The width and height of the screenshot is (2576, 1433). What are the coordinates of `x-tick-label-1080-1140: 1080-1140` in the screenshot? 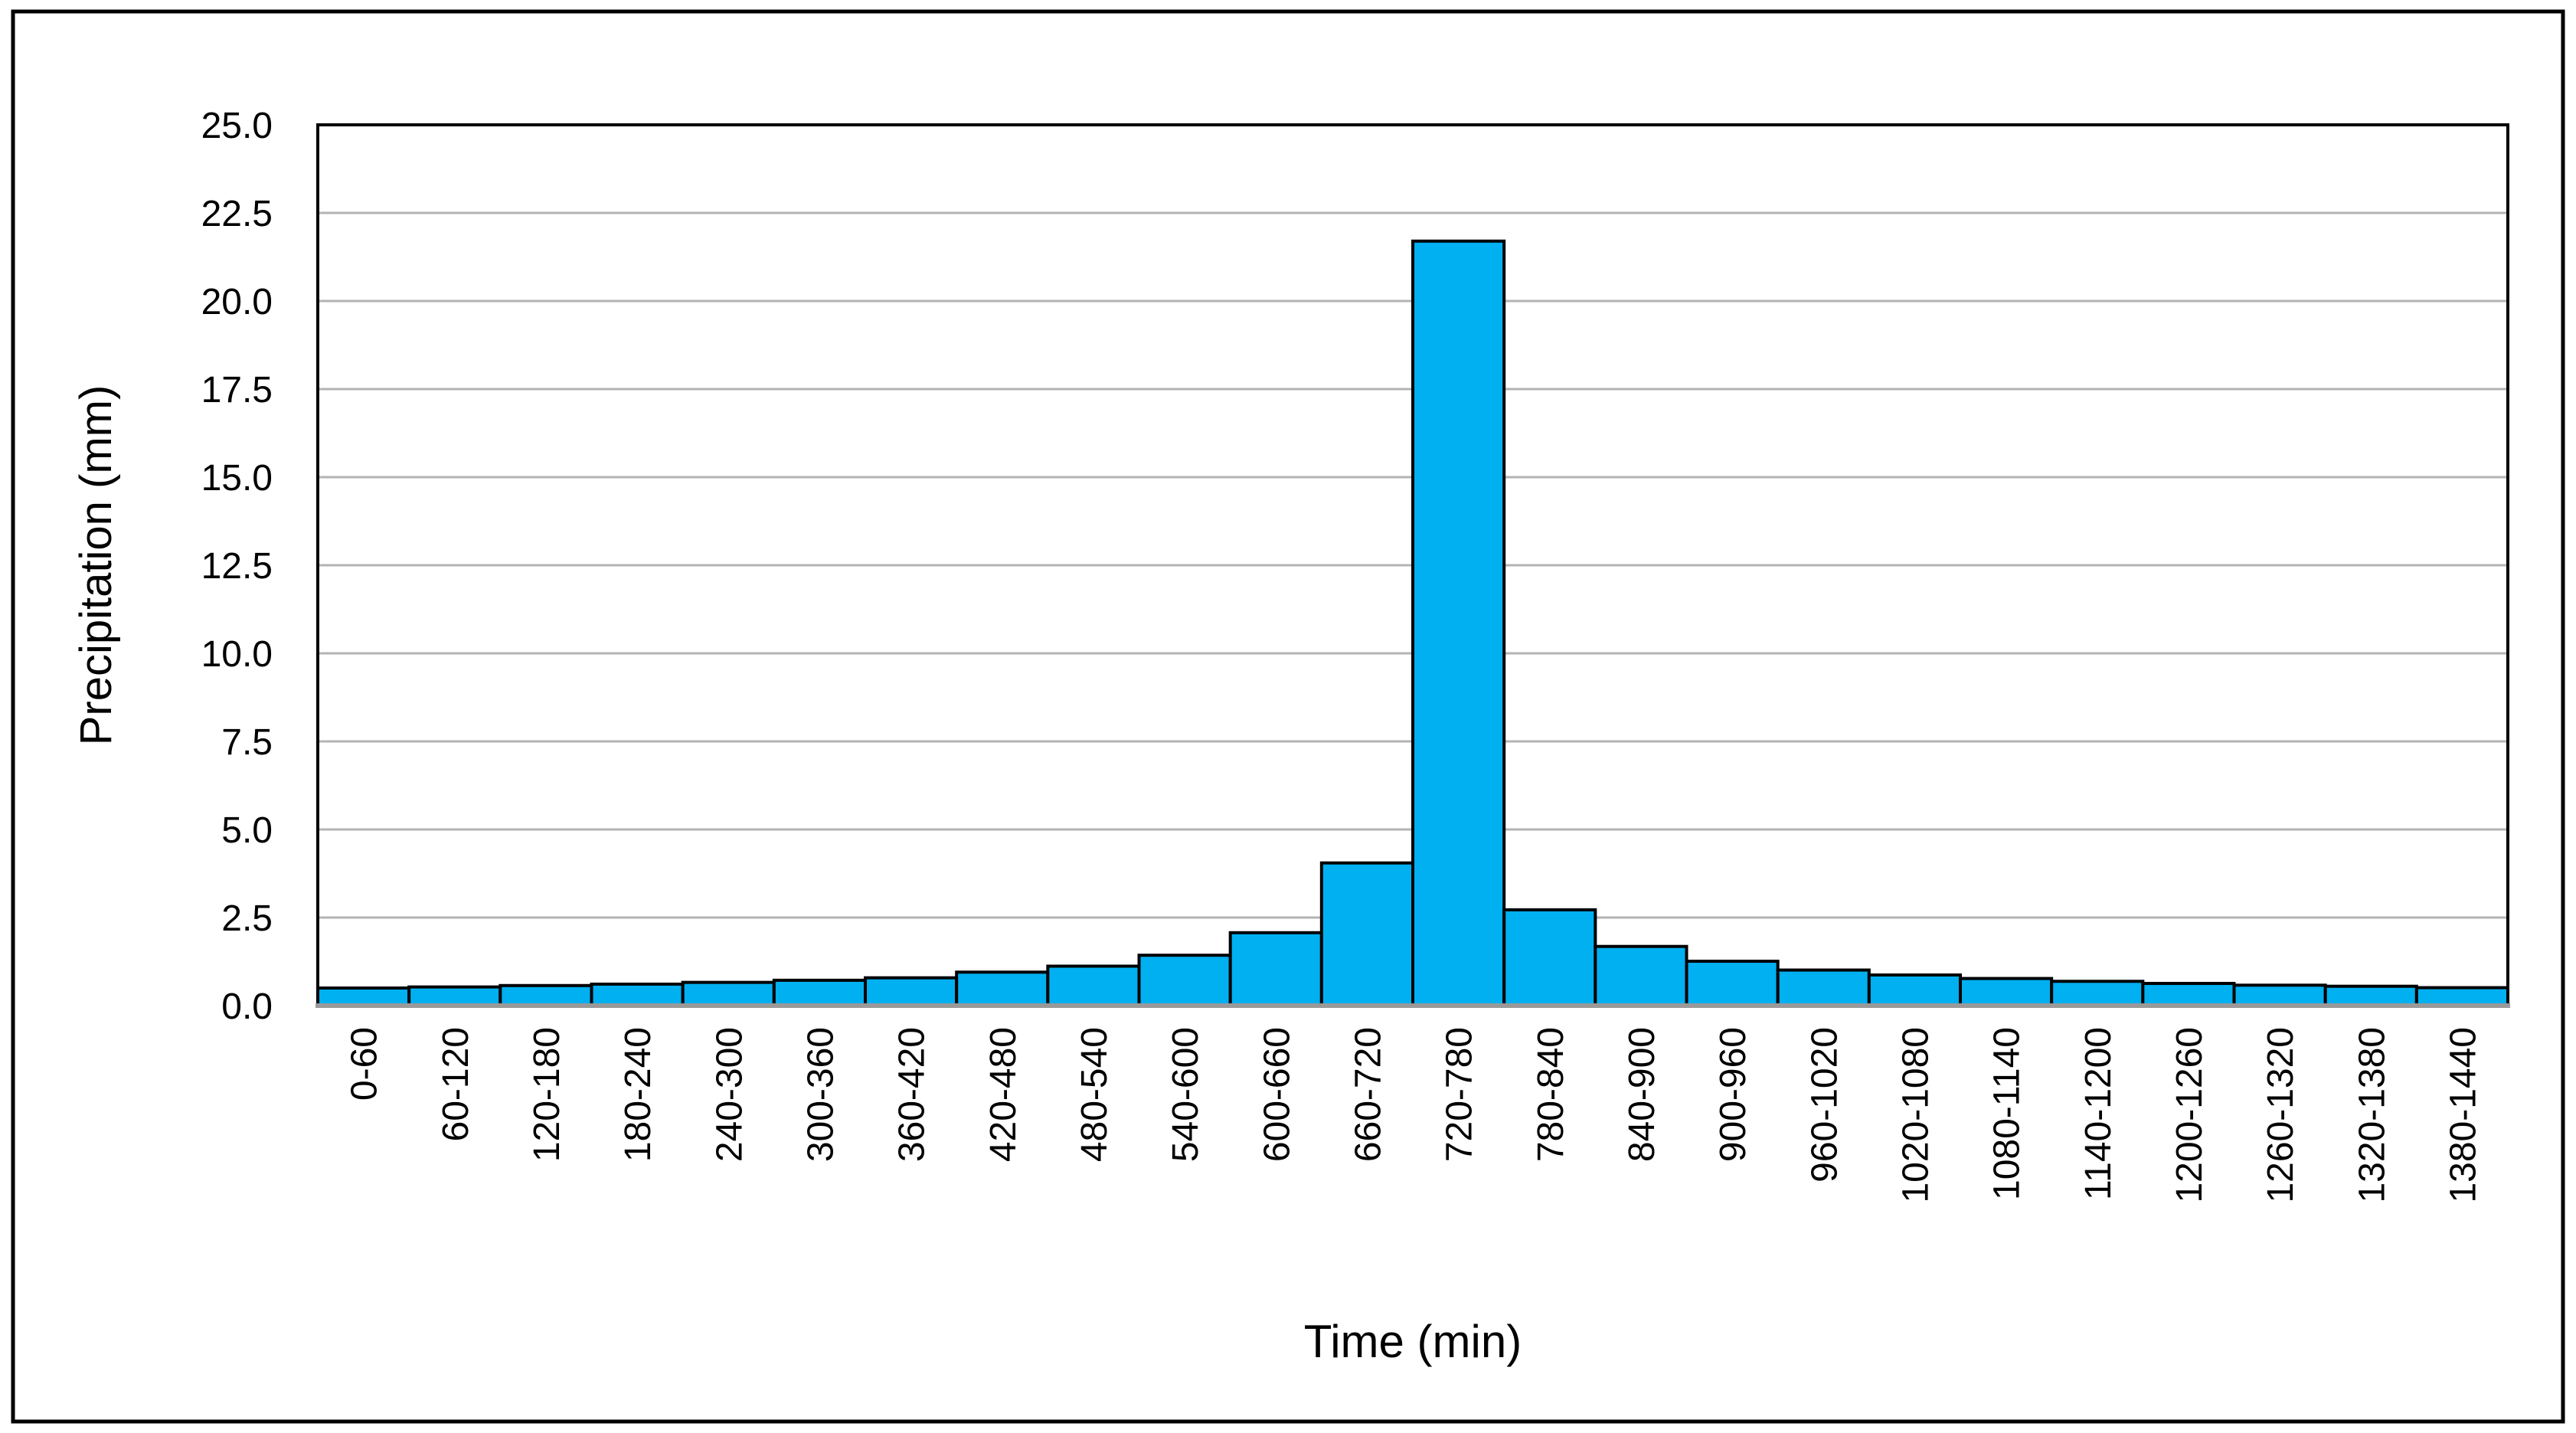 It's located at (2007, 1113).